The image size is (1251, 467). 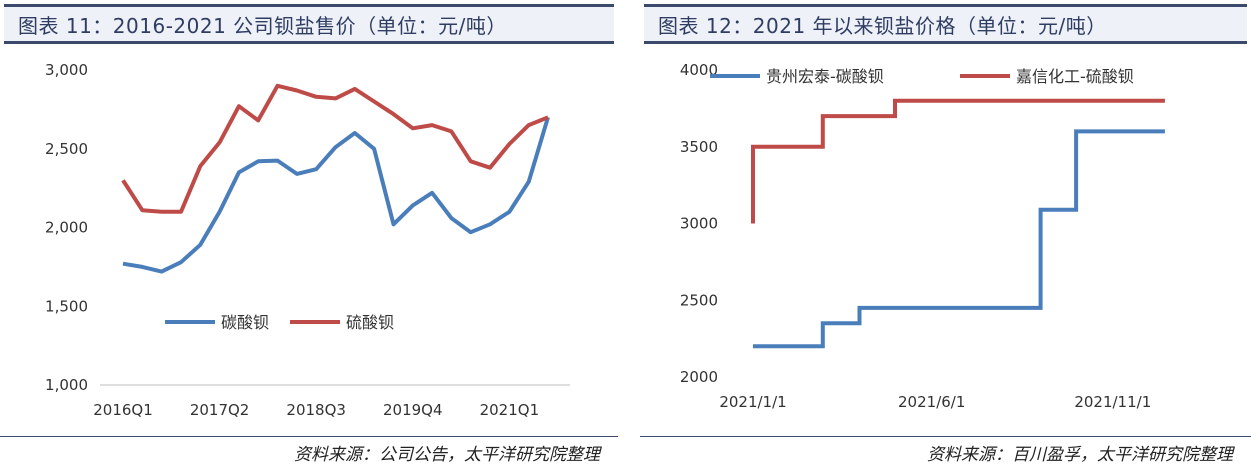 I want to click on left-y-tick-label: 2,000, so click(x=66, y=228).